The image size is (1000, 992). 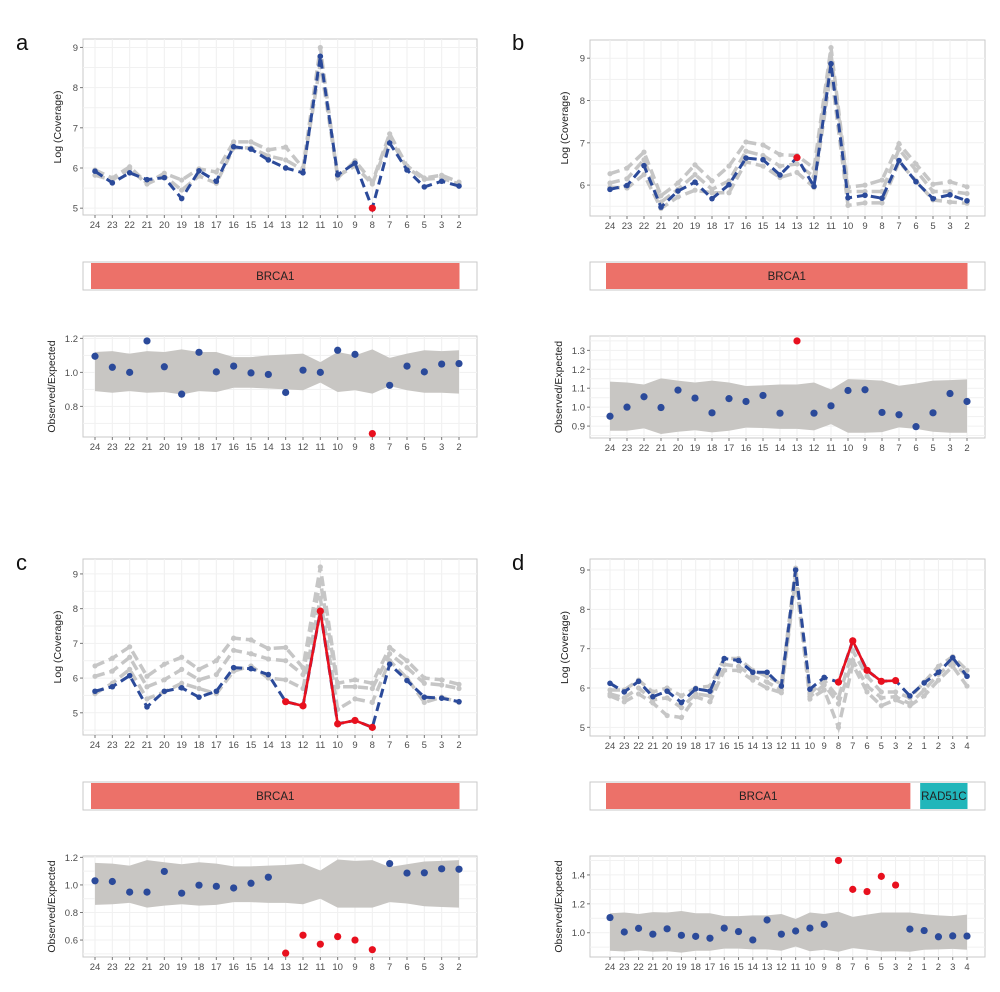 What do you see at coordinates (796, 967) in the screenshot?
I see `x-tick-label: 11` at bounding box center [796, 967].